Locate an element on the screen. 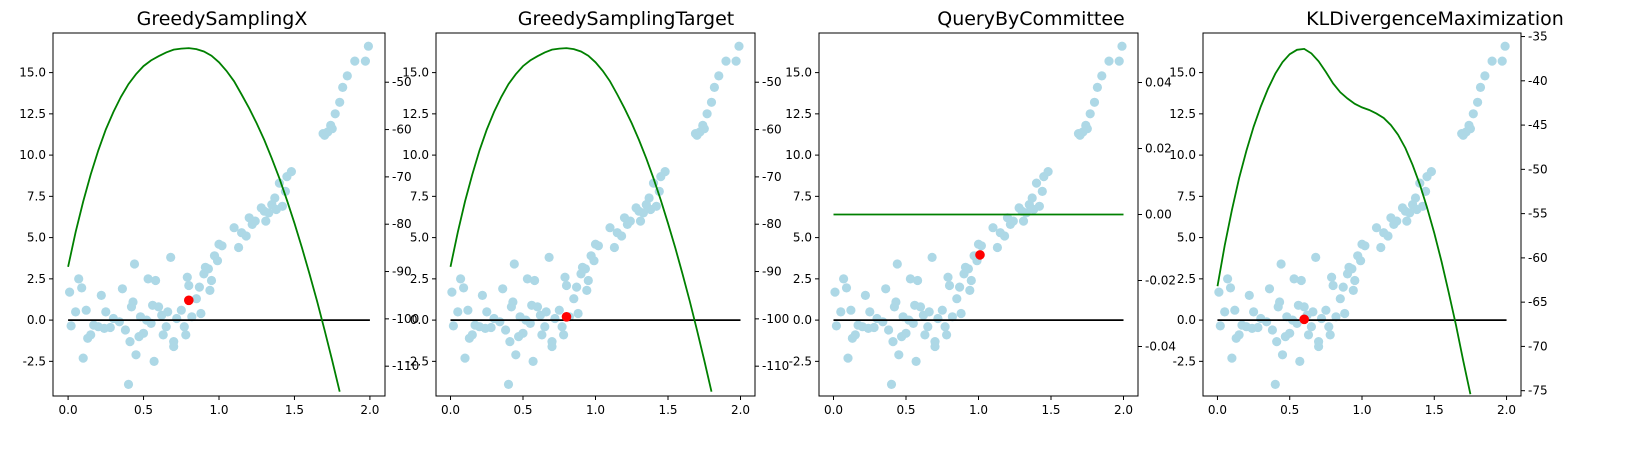 This screenshot has width=1652, height=453. chart-title: GreedySamplingX is located at coordinates (222, 19).